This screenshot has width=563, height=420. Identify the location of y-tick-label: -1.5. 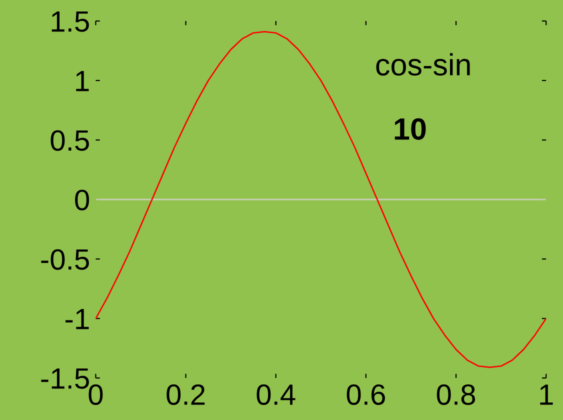
(65, 378).